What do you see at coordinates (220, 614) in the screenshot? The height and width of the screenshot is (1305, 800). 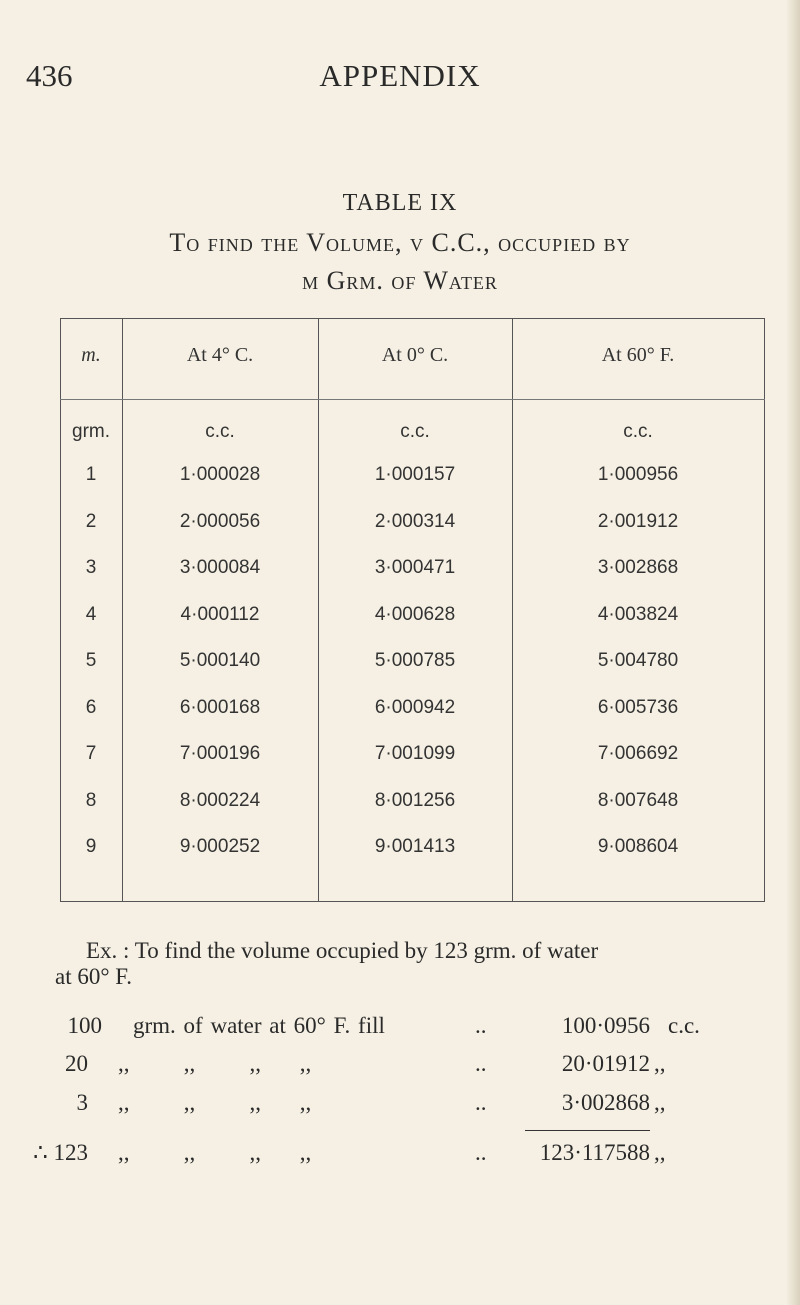 I see `table-cell: 4·000112` at bounding box center [220, 614].